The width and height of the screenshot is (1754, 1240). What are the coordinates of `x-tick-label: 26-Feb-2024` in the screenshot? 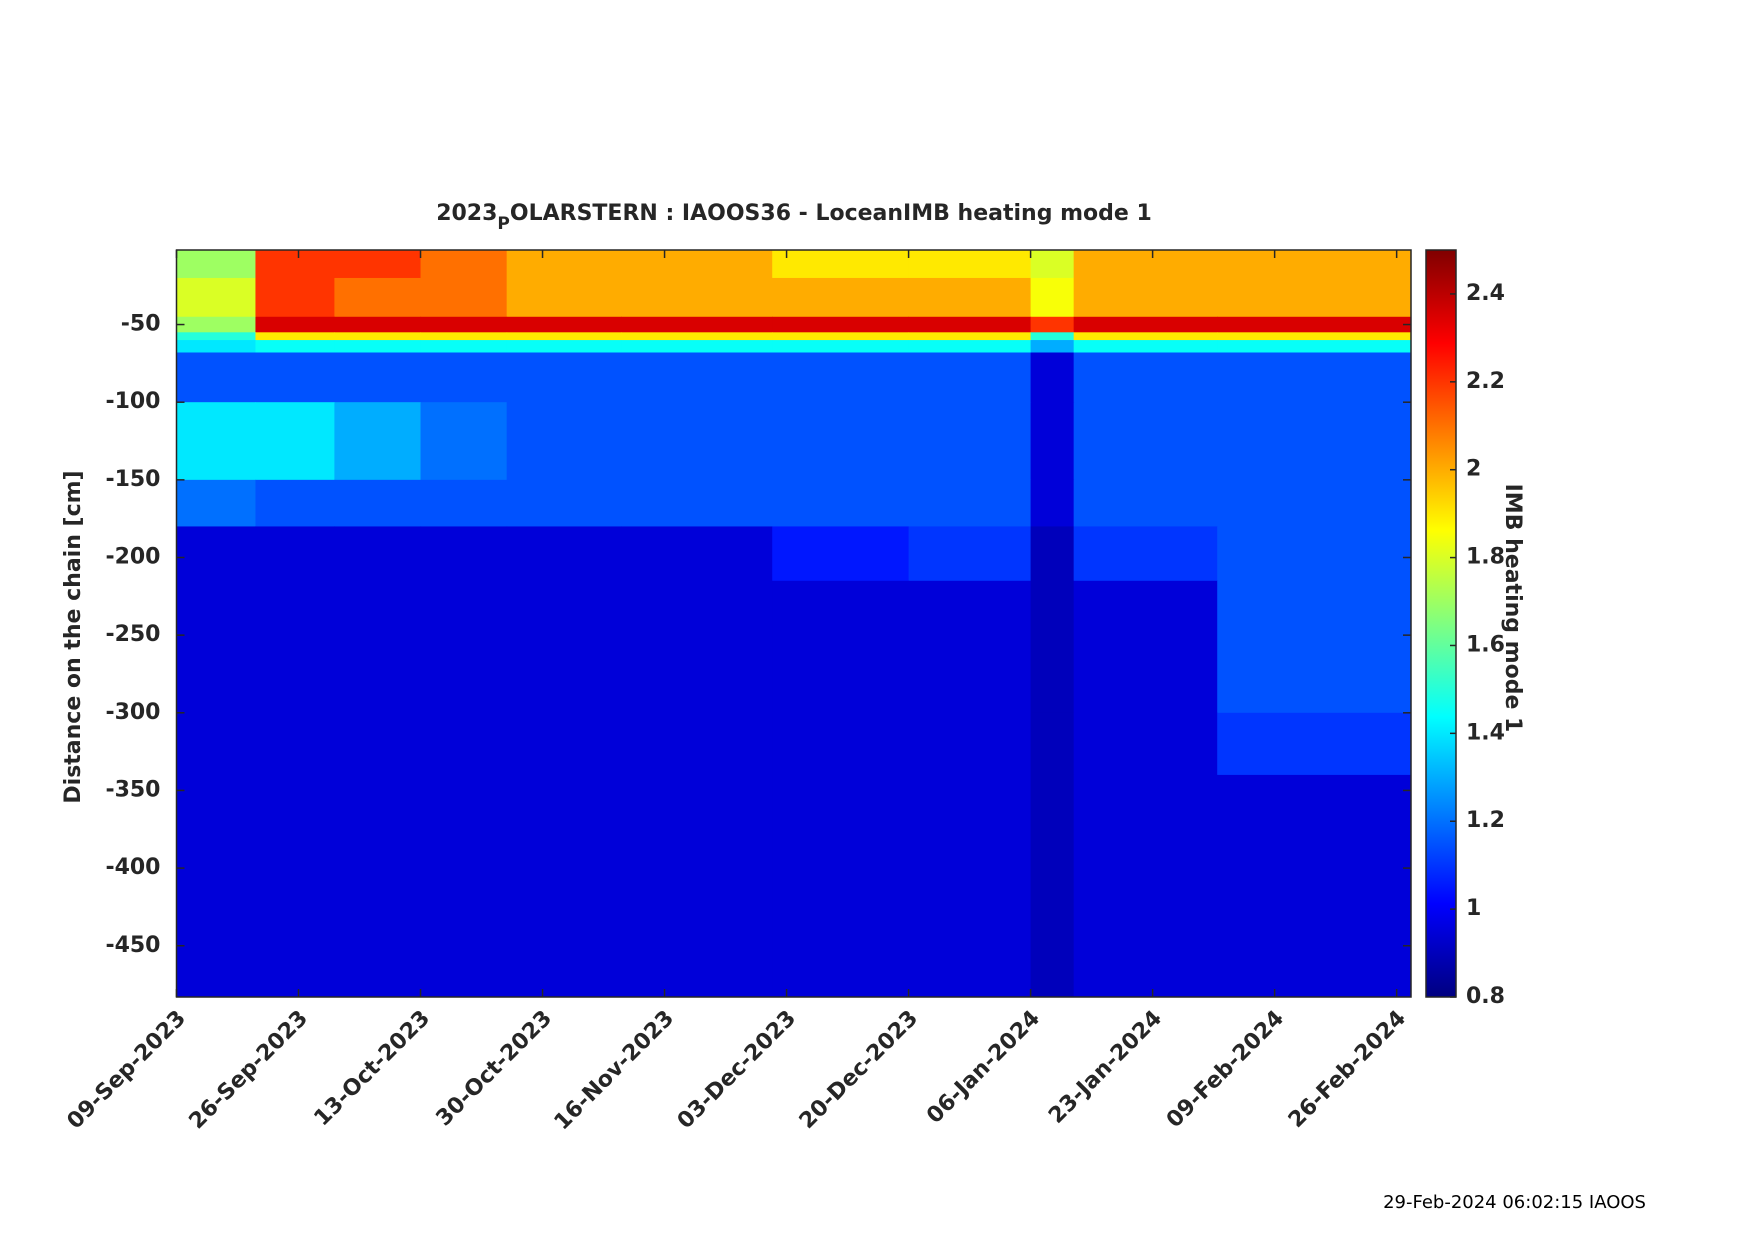 It's located at (1347, 1069).